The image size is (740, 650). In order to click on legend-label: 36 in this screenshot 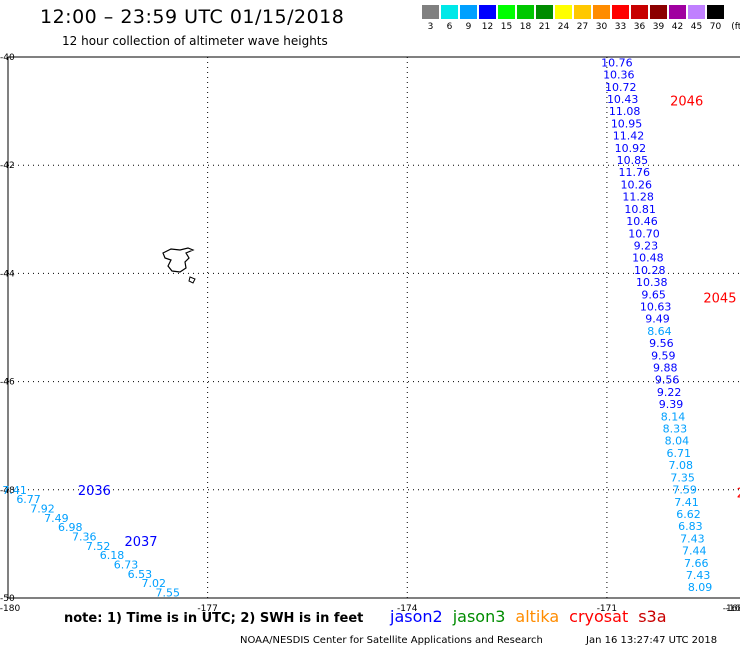, I will do `click(639, 27)`.